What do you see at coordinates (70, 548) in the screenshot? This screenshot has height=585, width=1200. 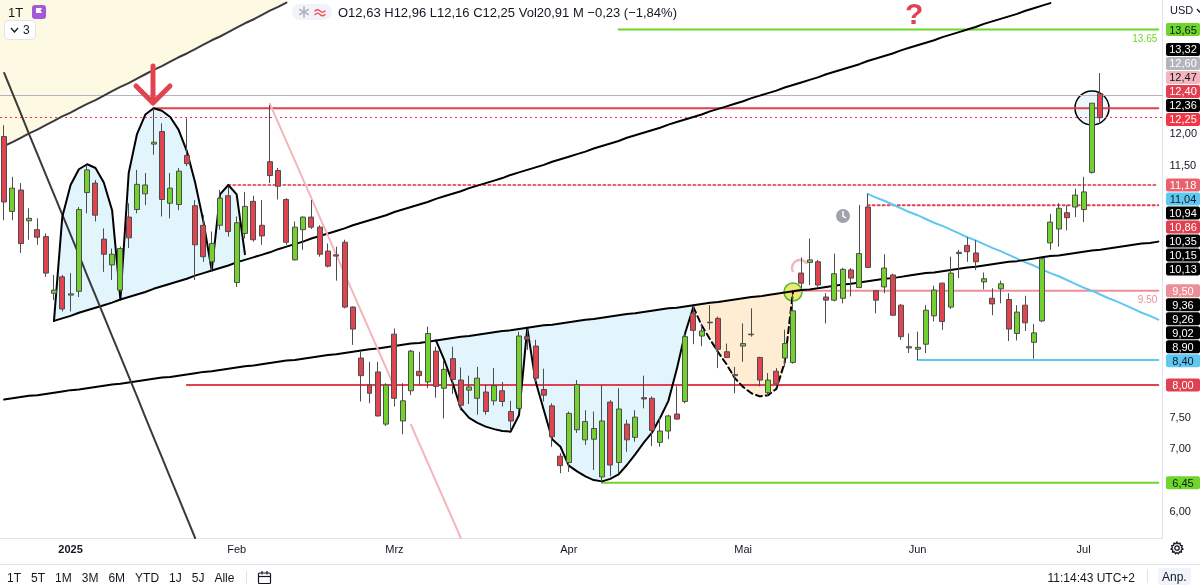 I see `x-tick-label: 2025` at bounding box center [70, 548].